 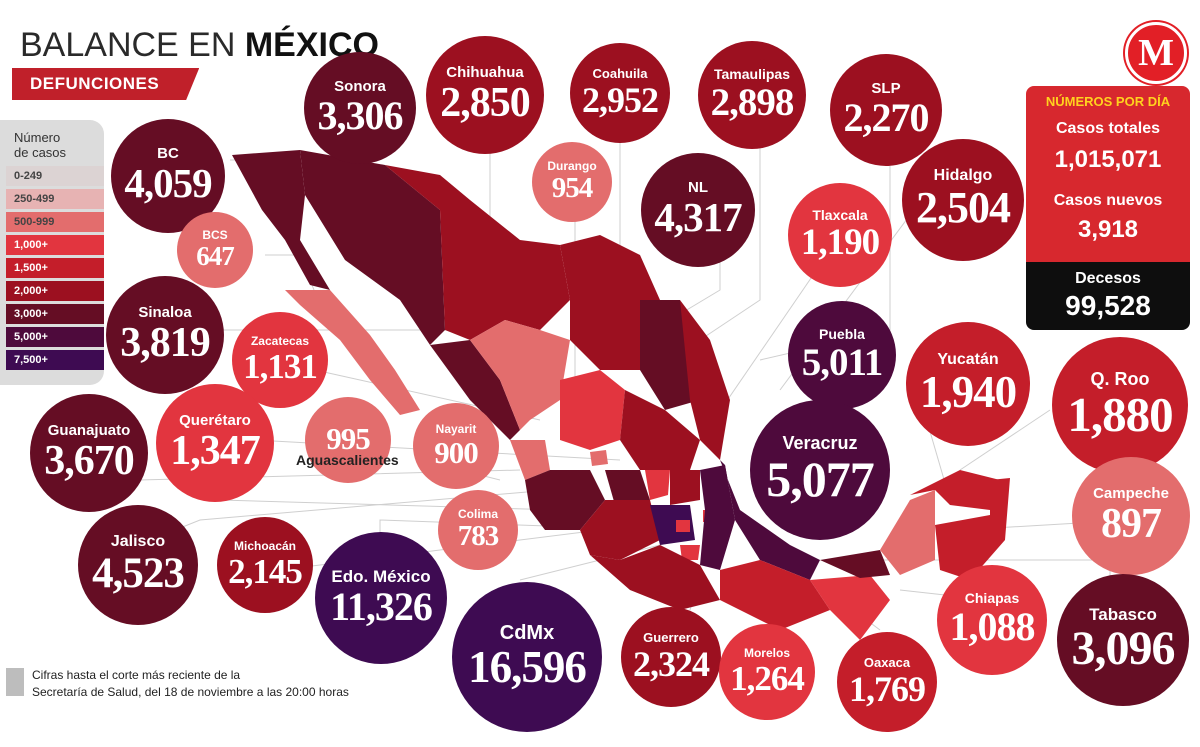 What do you see at coordinates (592, 410) in the screenshot?
I see `zacatecas-shape` at bounding box center [592, 410].